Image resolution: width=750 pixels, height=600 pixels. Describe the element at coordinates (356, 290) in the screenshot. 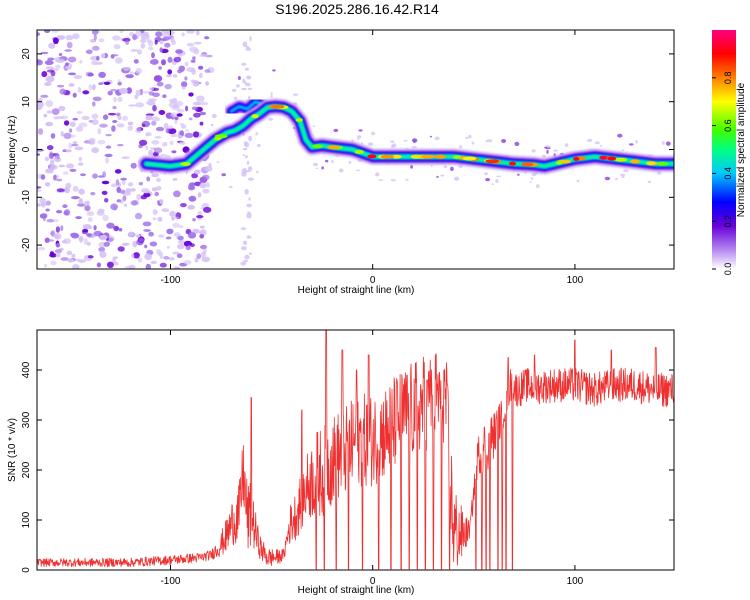

I see `spectrogram-xlabel: Height of straight line (km)` at that location.